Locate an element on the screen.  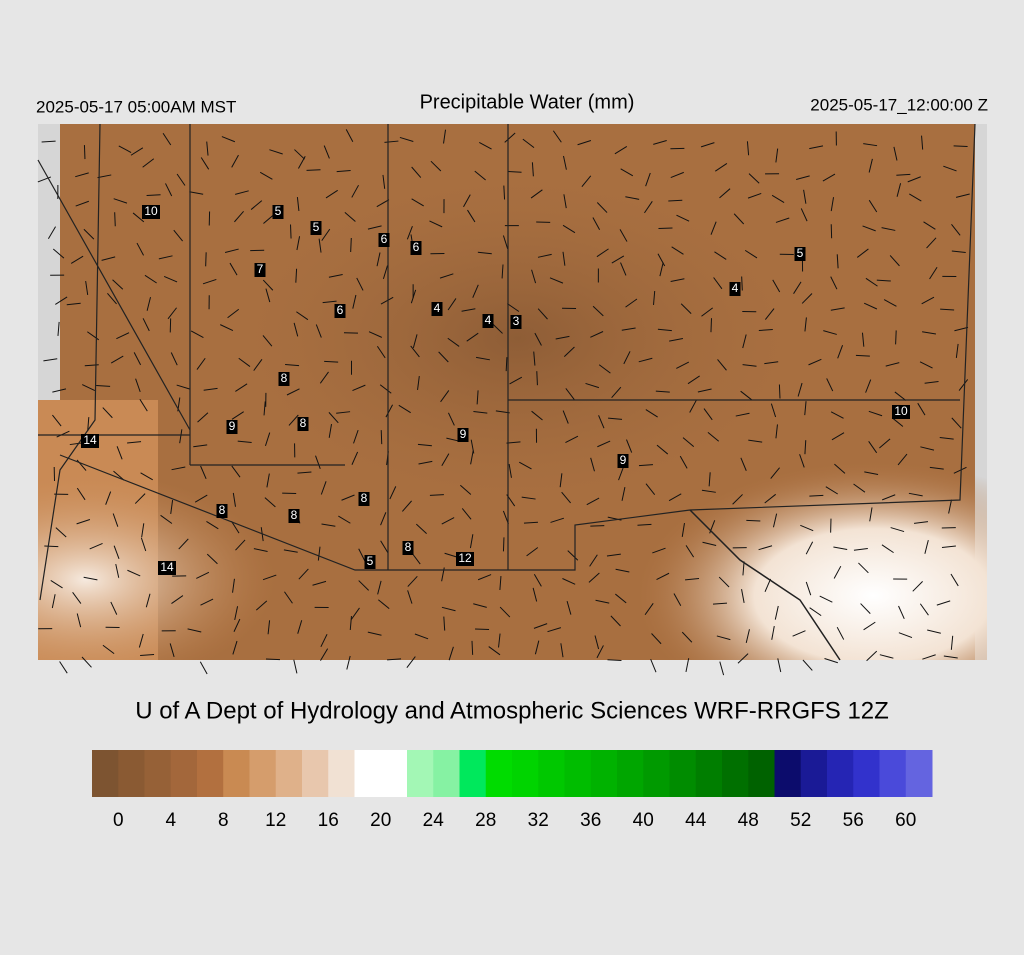
colorbar-tick-label: 36 is located at coordinates (590, 820).